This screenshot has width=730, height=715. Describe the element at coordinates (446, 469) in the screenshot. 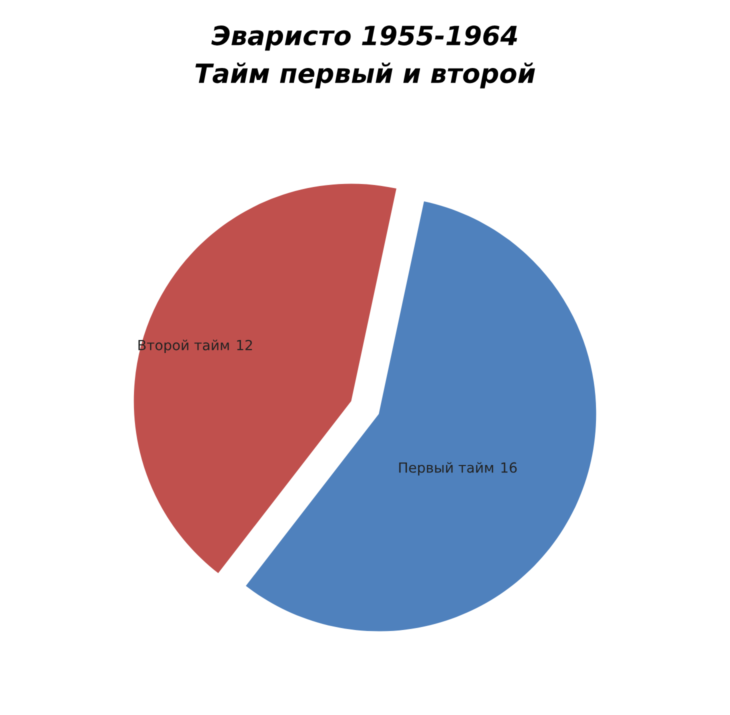

I see `slice-label: Первый тайм` at that location.